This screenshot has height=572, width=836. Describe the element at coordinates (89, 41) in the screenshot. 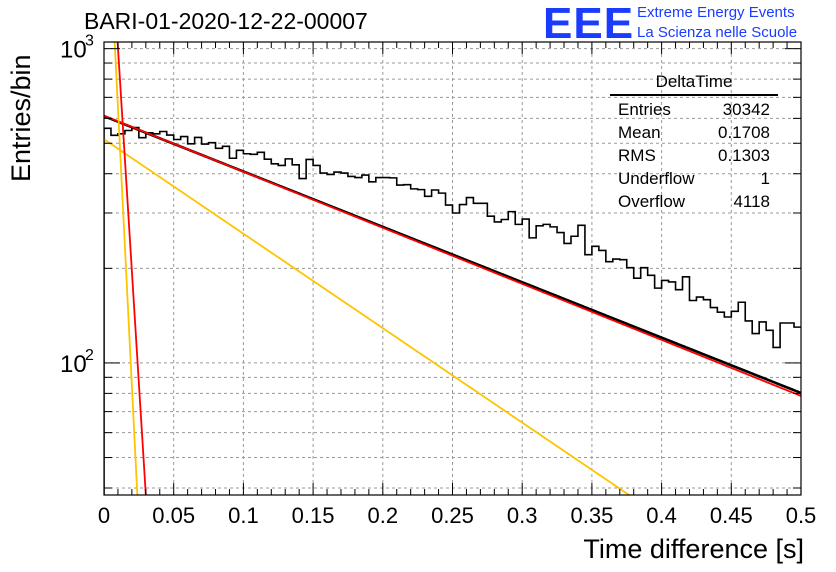

I see `y-tick-exponent: 3` at that location.